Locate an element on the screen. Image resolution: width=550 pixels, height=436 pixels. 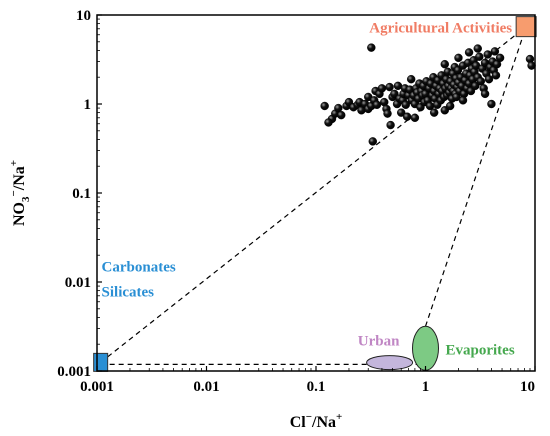
agricultural-activities-marker is located at coordinates (526, 27).